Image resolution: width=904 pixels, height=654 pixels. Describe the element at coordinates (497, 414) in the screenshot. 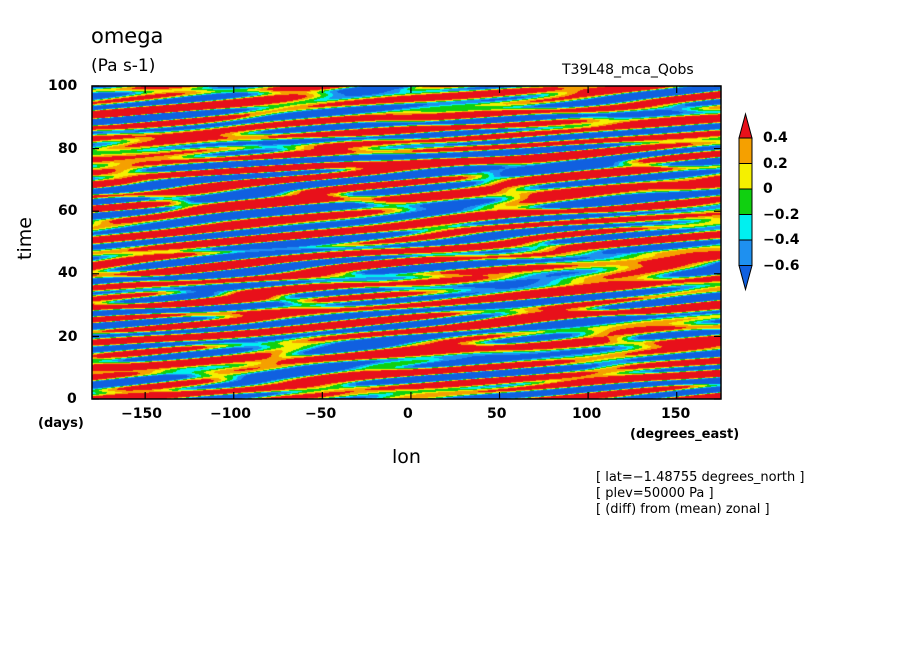

I see `x-tick-50: 50` at that location.